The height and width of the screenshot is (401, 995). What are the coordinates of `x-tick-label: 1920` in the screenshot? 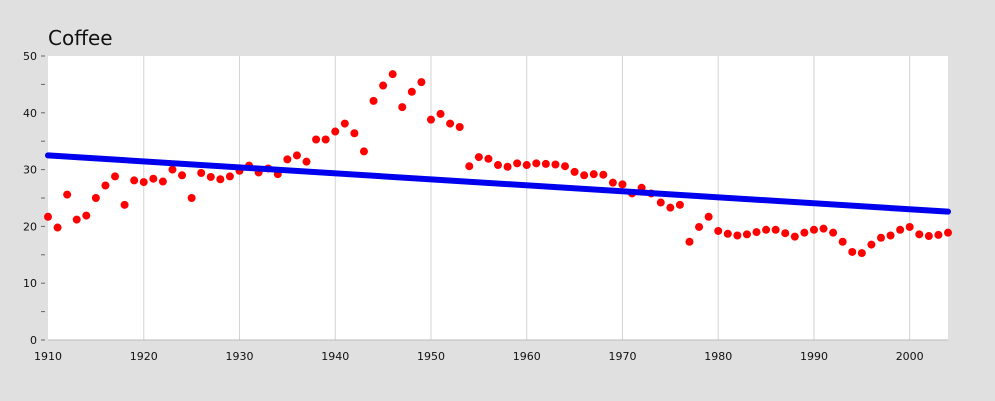 It's located at (144, 356).